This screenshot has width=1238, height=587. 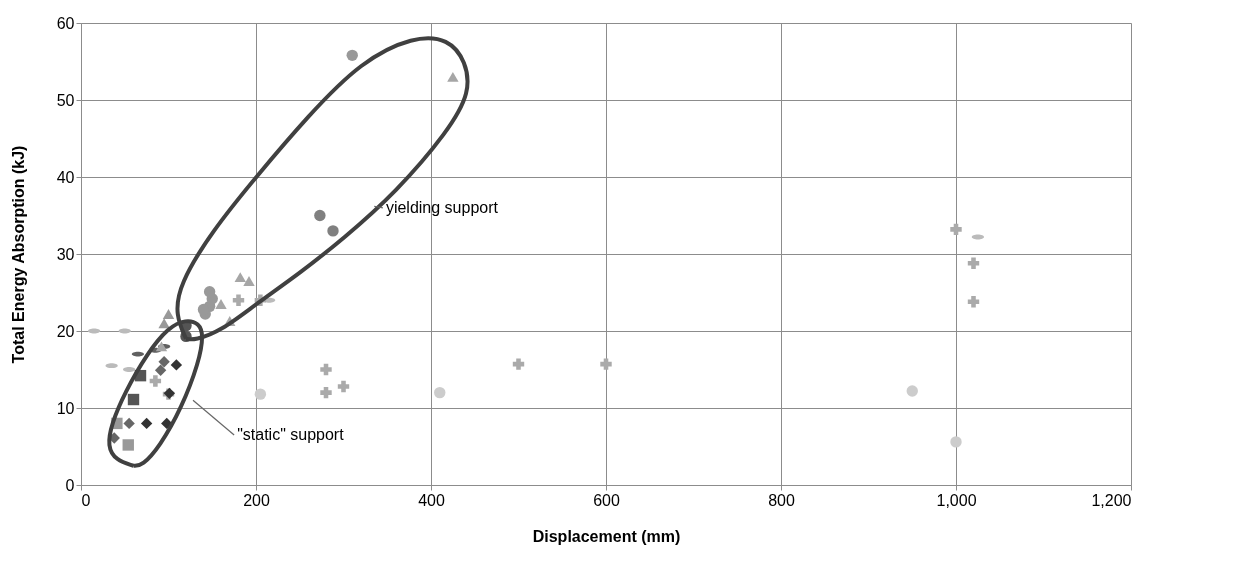 What do you see at coordinates (606, 536) in the screenshot?
I see `x-axis-title: Displacement (mm)` at bounding box center [606, 536].